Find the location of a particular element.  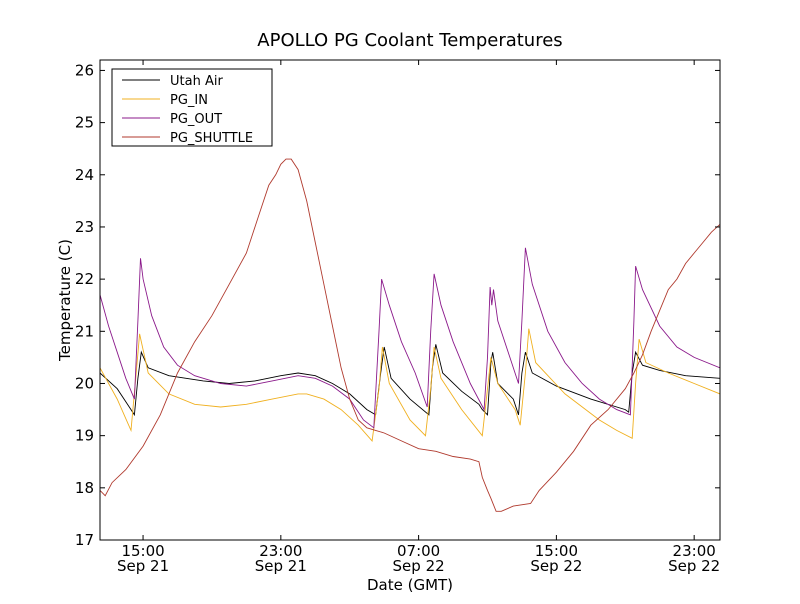

legend-label-pg-in: PG_IN is located at coordinates (189, 100).